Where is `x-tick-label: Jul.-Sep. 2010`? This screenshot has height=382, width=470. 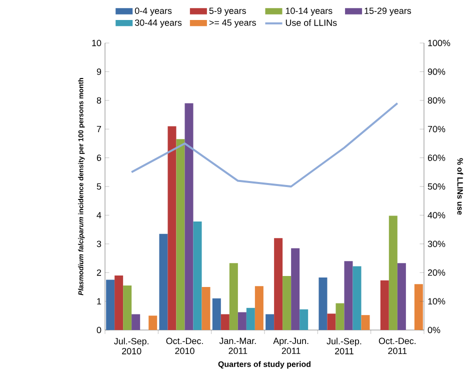 x-tick-label: Jul.-Sep. 2010 is located at coordinates (131, 346).